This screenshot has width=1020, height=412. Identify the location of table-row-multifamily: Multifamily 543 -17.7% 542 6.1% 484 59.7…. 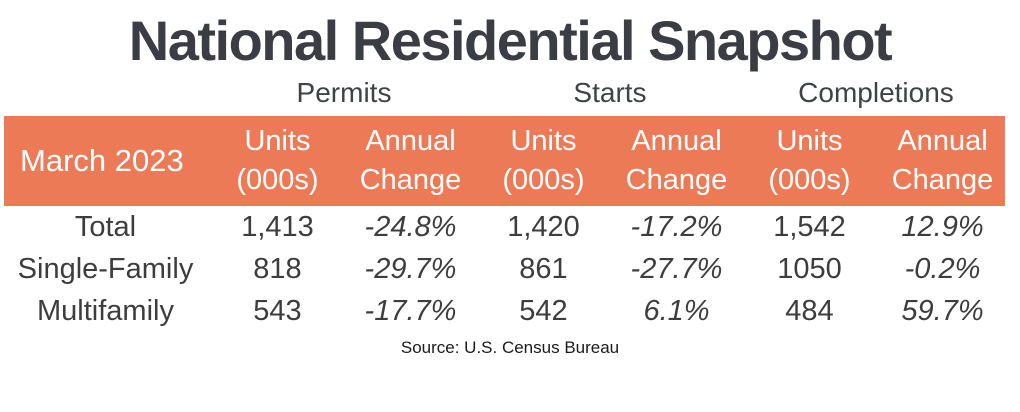
(504, 311).